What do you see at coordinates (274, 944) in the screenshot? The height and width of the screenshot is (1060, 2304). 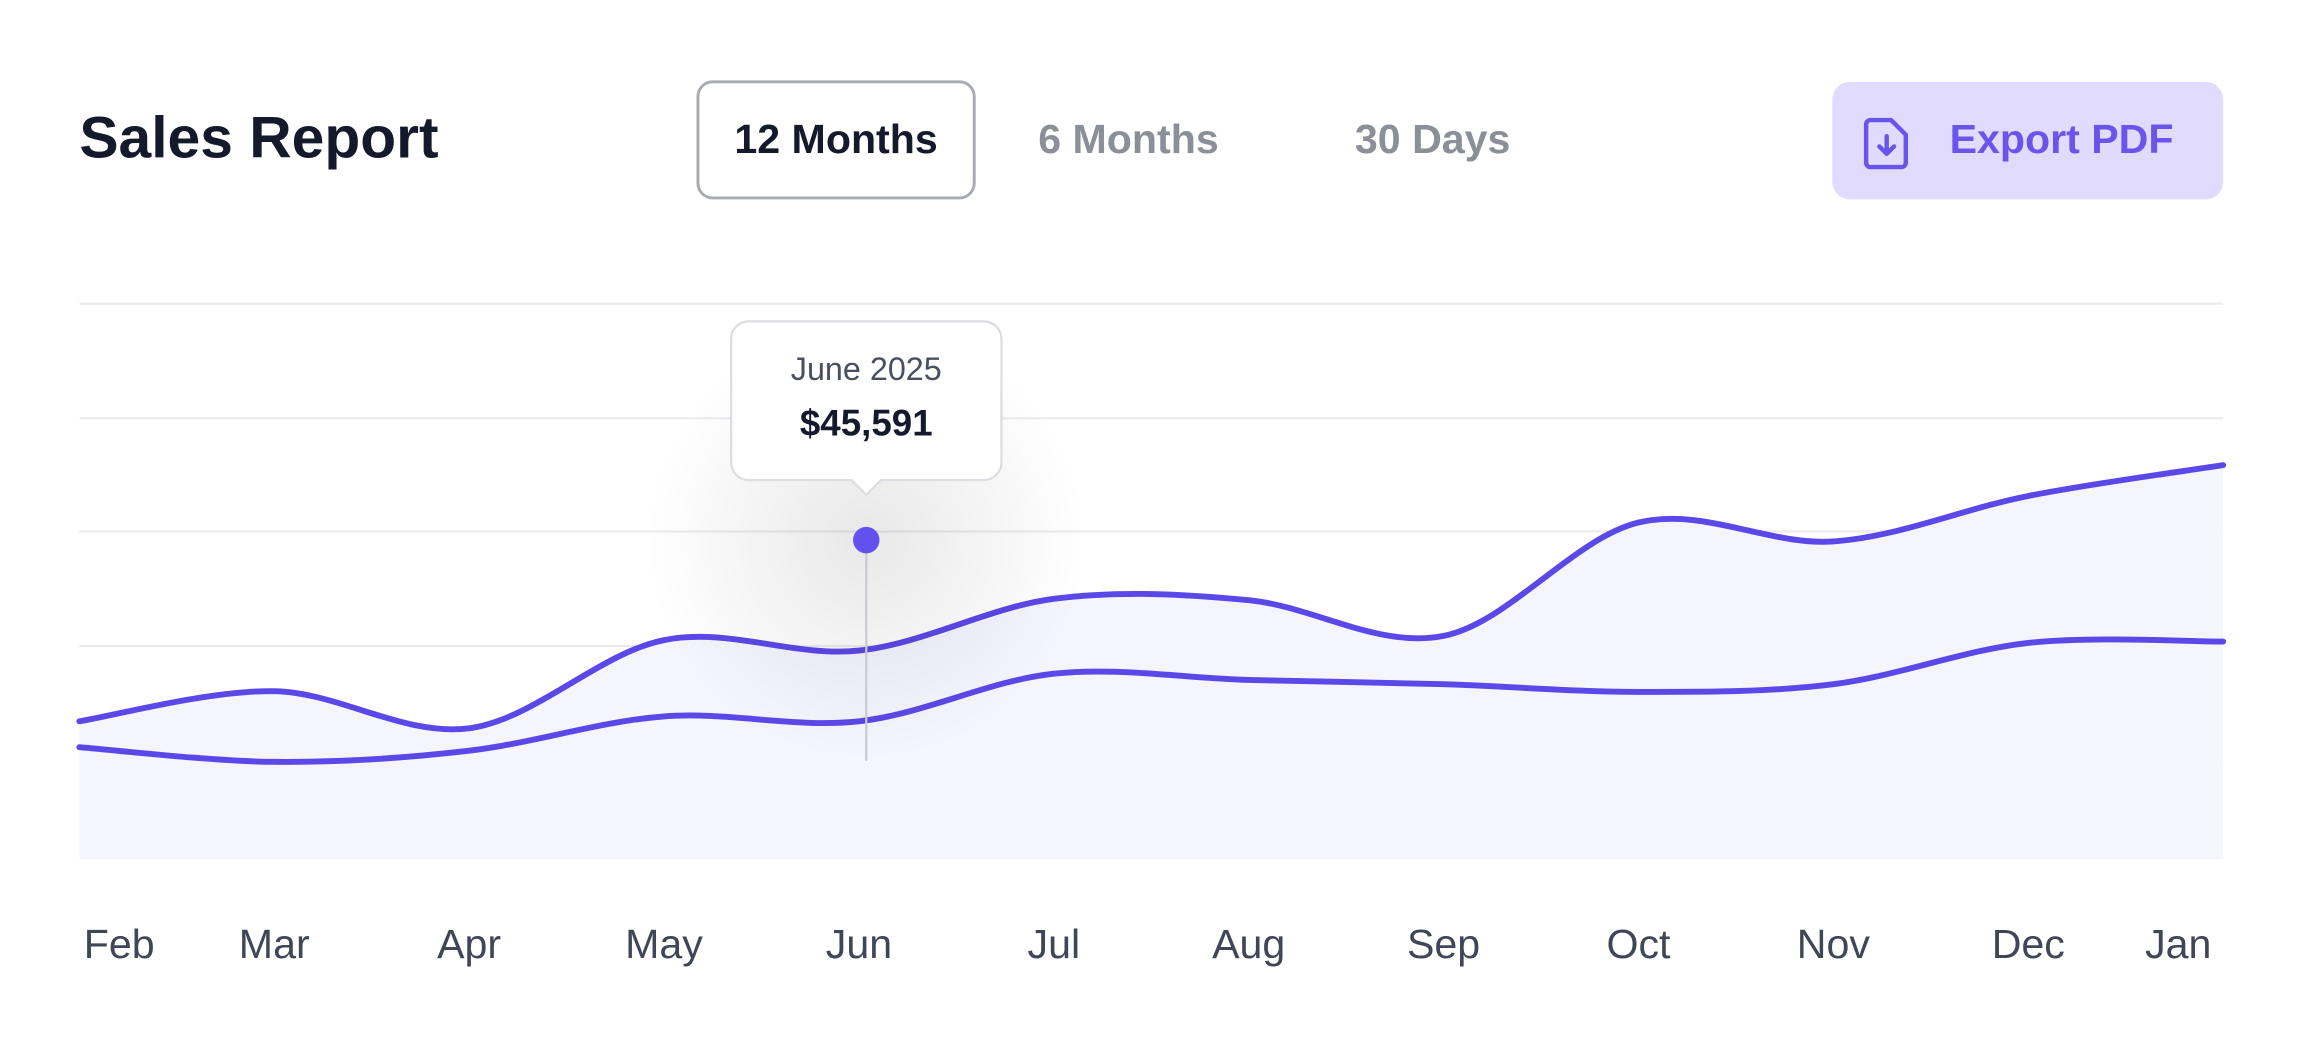 I see `x-tick-label: Mar` at bounding box center [274, 944].